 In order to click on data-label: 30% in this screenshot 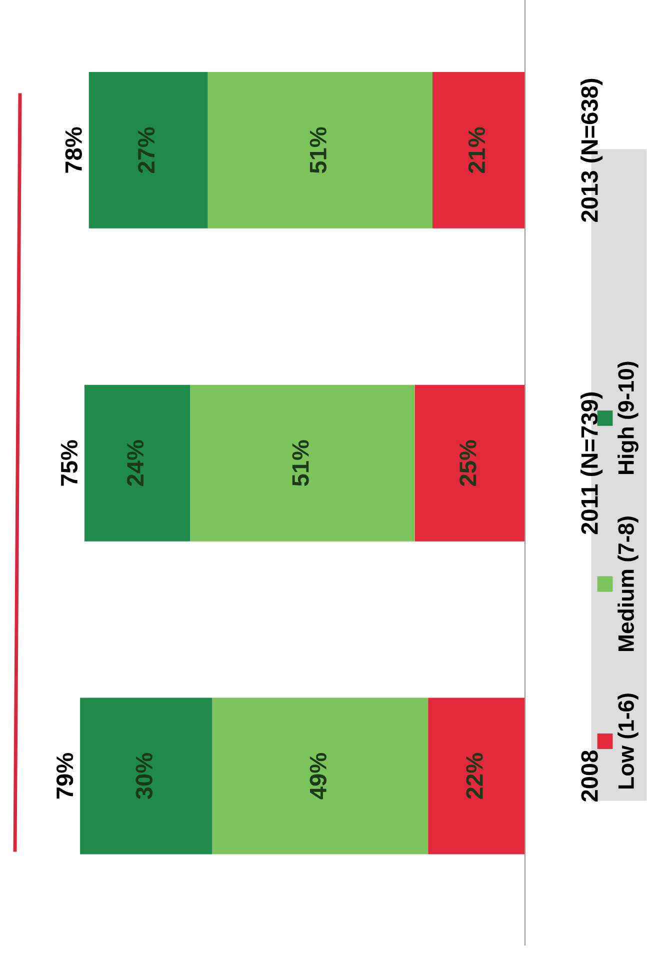, I will do `click(144, 776)`.